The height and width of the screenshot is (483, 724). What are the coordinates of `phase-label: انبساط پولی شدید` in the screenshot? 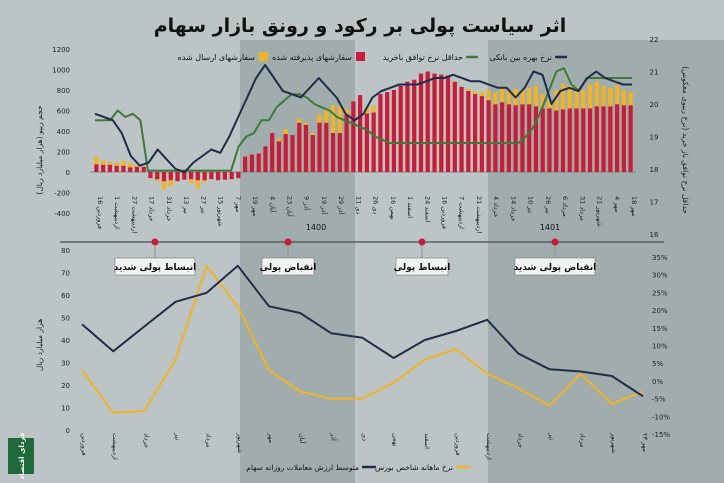 It's located at (155, 268).